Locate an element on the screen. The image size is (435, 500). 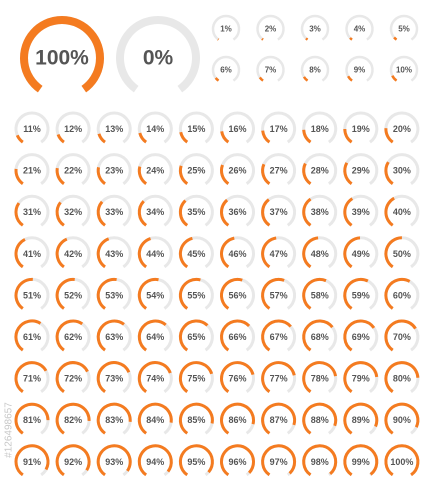
gauge-label: 58% is located at coordinates (320, 295).